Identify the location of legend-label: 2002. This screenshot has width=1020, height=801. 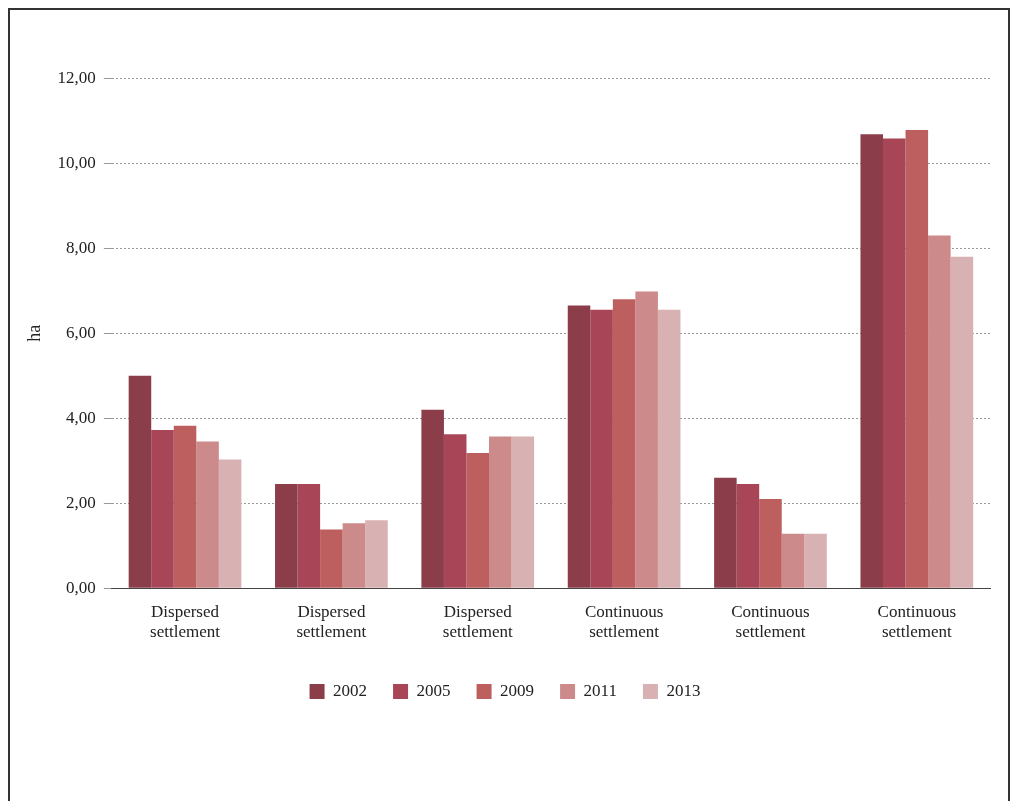
(350, 690).